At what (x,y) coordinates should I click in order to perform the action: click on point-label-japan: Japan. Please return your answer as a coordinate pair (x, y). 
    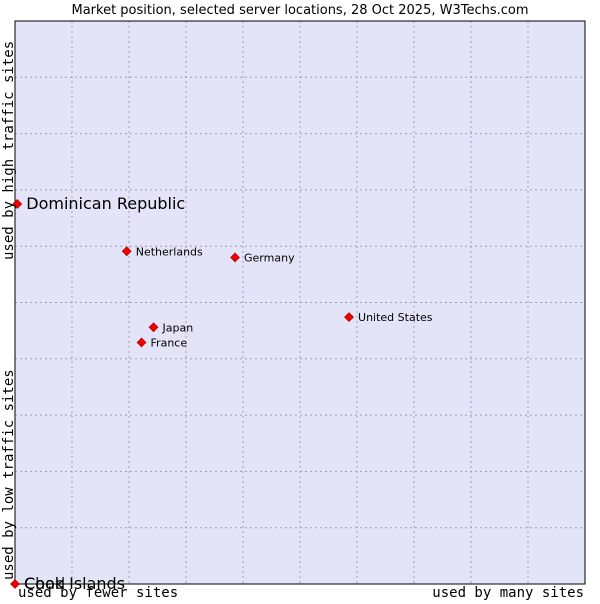
    Looking at the image, I should click on (178, 327).